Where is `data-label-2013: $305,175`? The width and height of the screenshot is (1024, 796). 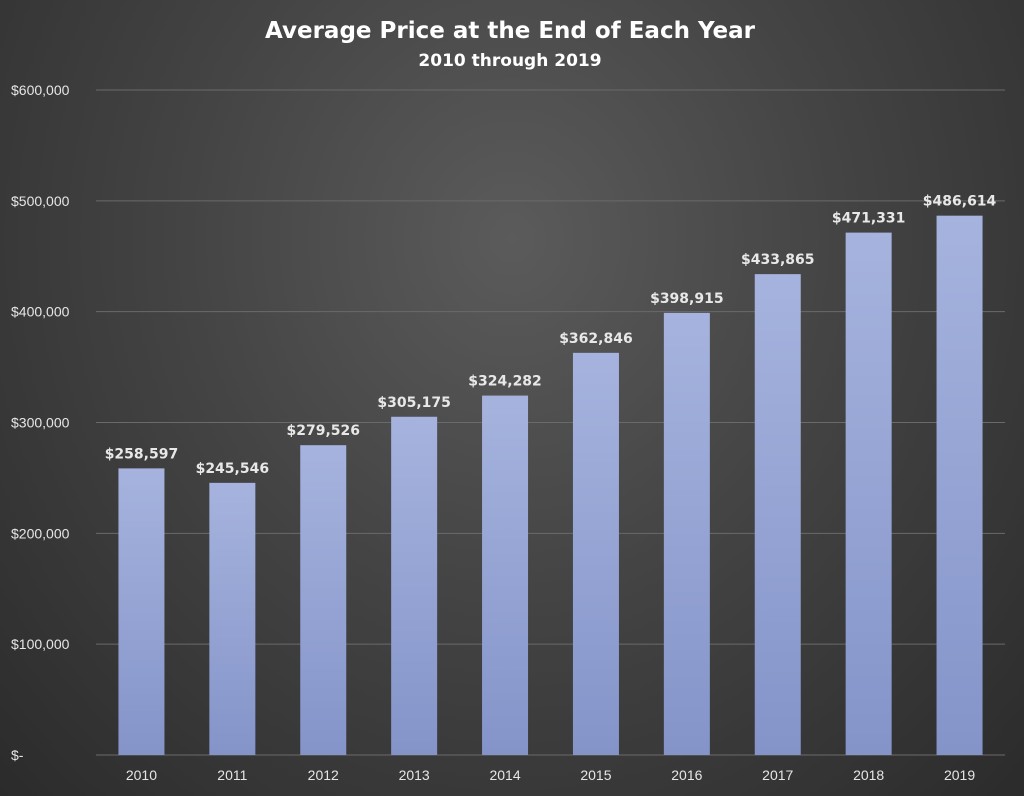
data-label-2013: $305,175 is located at coordinates (414, 403).